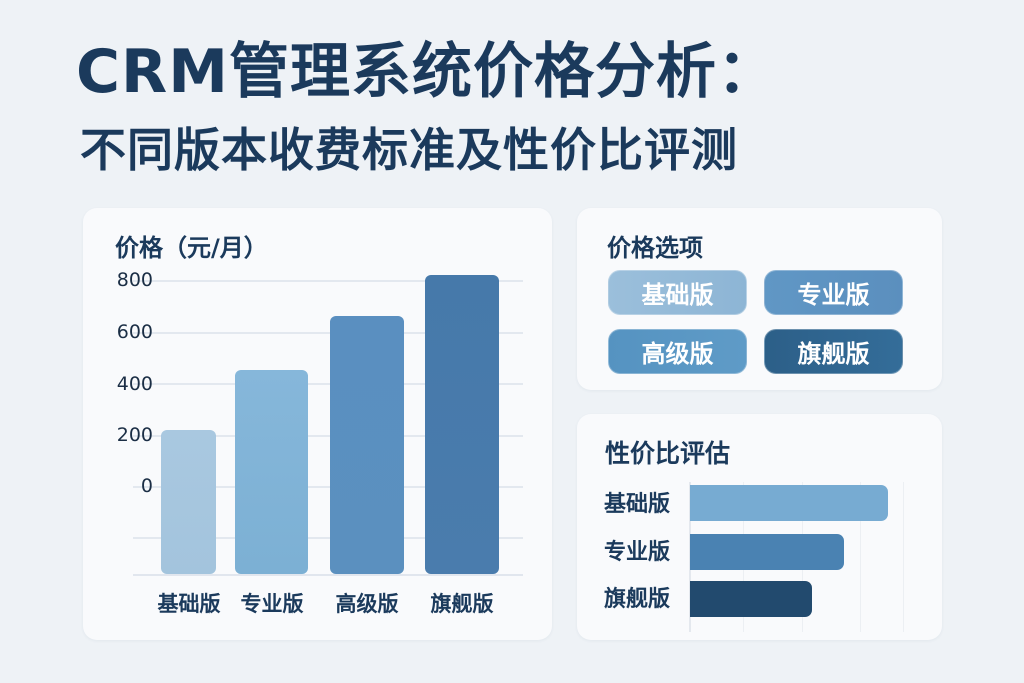 The width and height of the screenshot is (1024, 683). Describe the element at coordinates (677, 351) in the screenshot. I see `option-advanced-button: 高级版` at that location.